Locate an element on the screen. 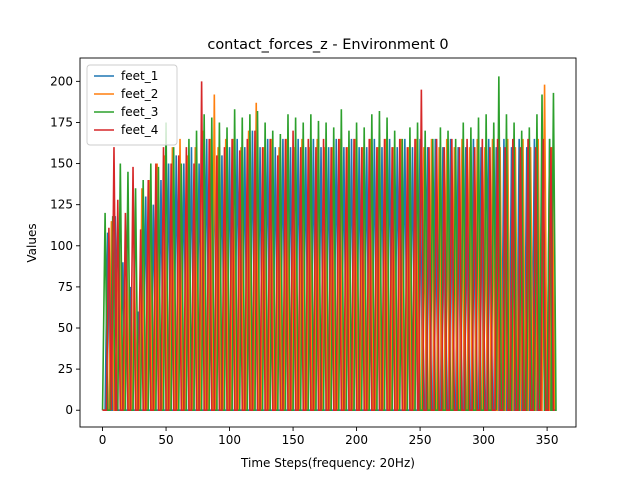 The image size is (640, 480). y-tick-label: 175 is located at coordinates (61, 122).